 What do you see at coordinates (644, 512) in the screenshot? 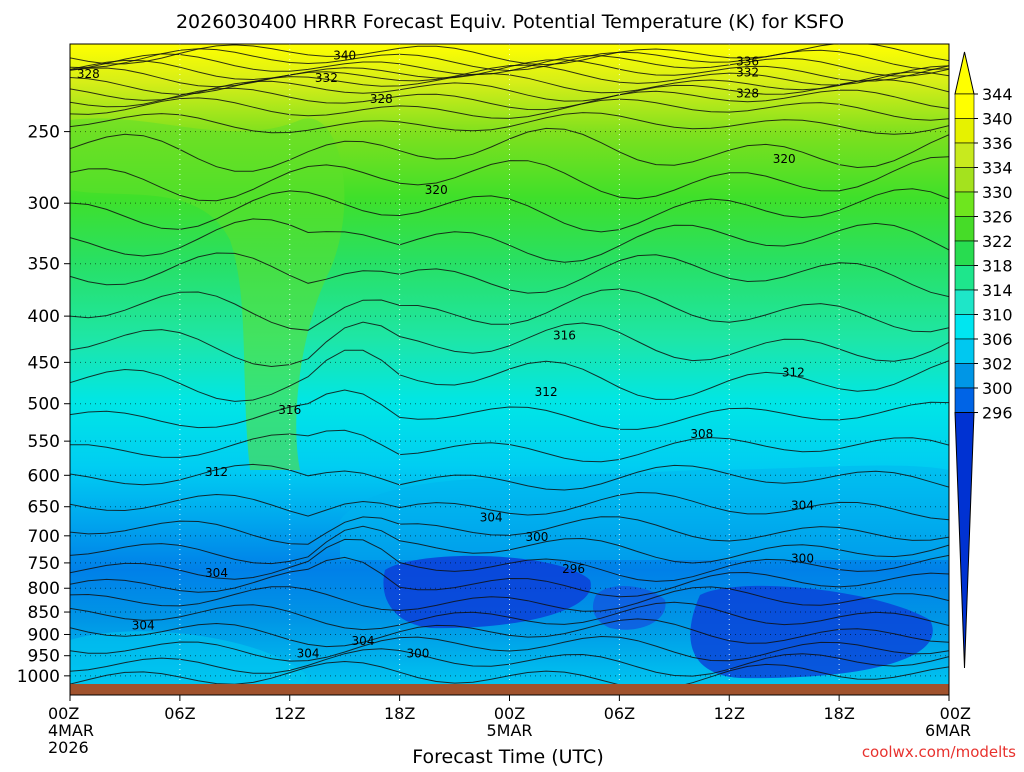
I see `drier-band-region` at bounding box center [644, 512].